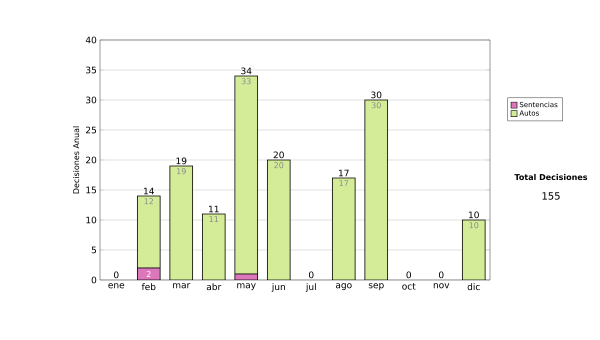  What do you see at coordinates (311, 287) in the screenshot?
I see `x-tick-label: jul` at bounding box center [311, 287].